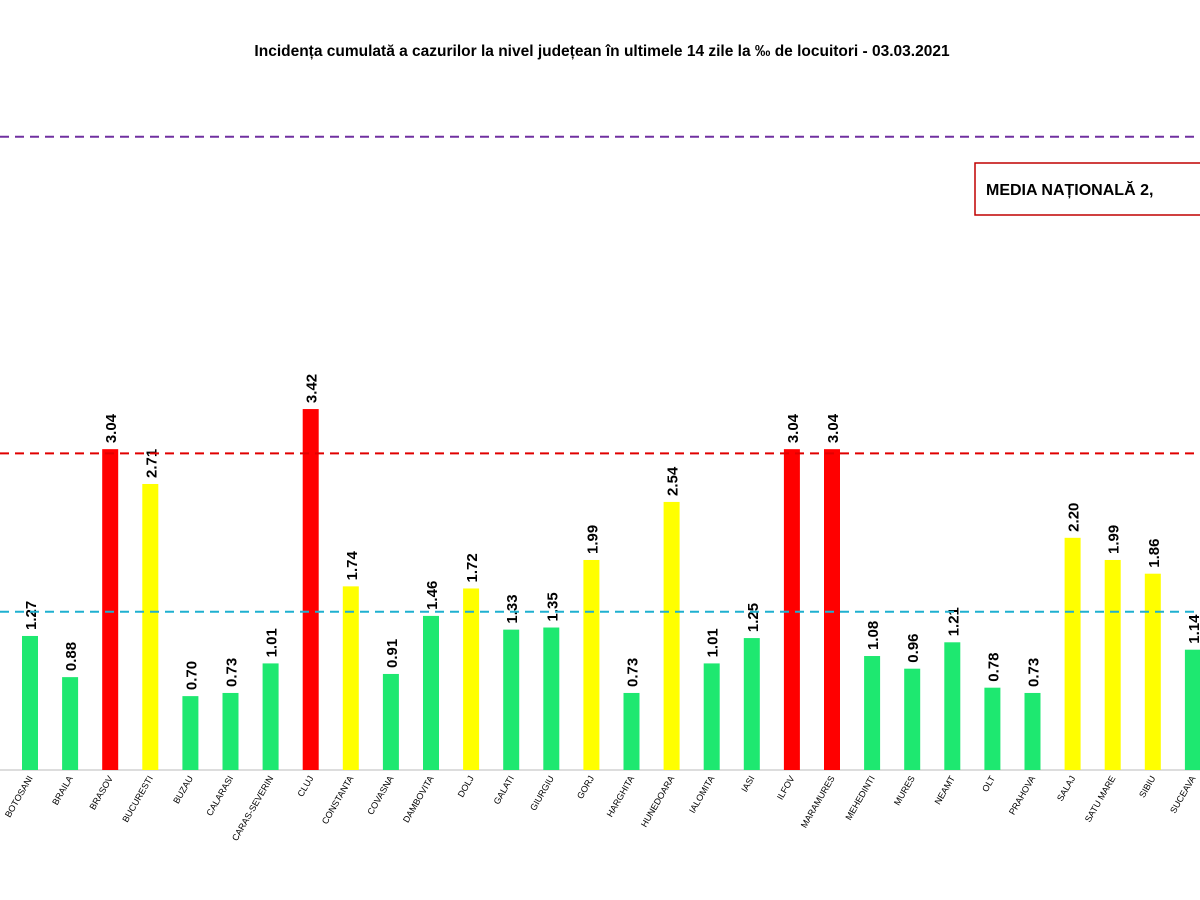 This screenshot has width=1200, height=900. I want to click on x-tick-label: GIURGIU, so click(542, 793).